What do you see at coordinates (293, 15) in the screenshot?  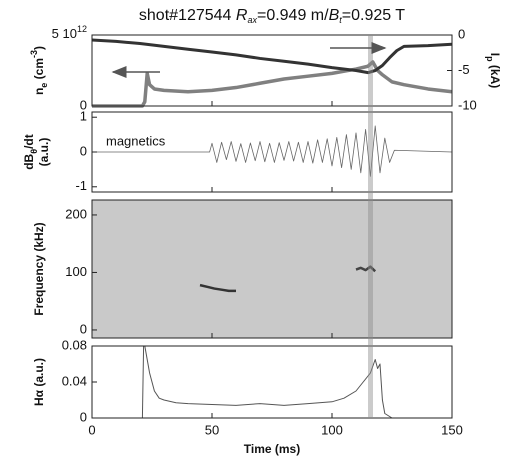 I see `text-part: =0.949 m/` at bounding box center [293, 15].